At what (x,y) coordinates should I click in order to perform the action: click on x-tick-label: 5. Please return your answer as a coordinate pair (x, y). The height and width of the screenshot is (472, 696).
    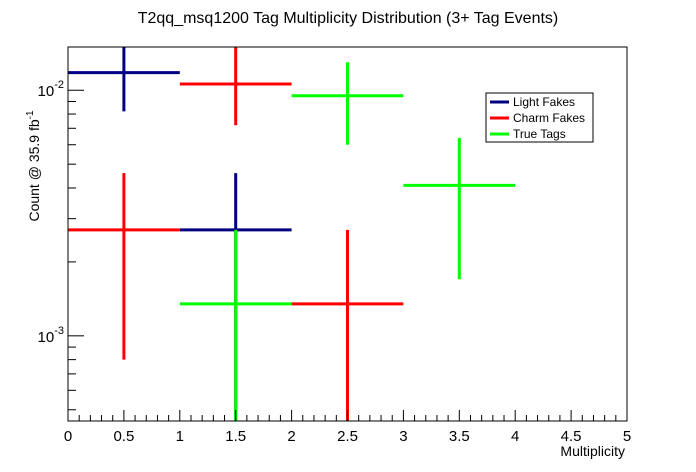
    Looking at the image, I should click on (627, 436).